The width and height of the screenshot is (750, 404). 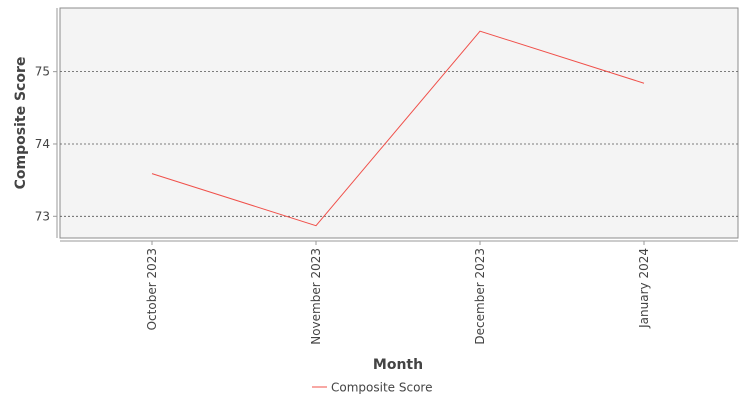 What do you see at coordinates (21, 123) in the screenshot?
I see `y-axis-title: Composite Score` at bounding box center [21, 123].